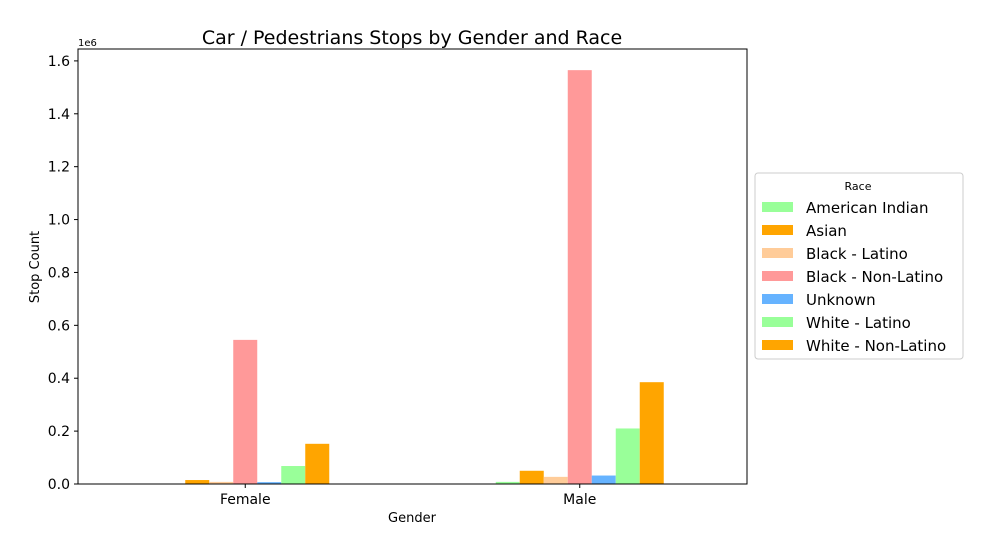 This screenshot has width=991, height=553. Describe the element at coordinates (826, 231) in the screenshot. I see `legend-label: Asian` at that location.